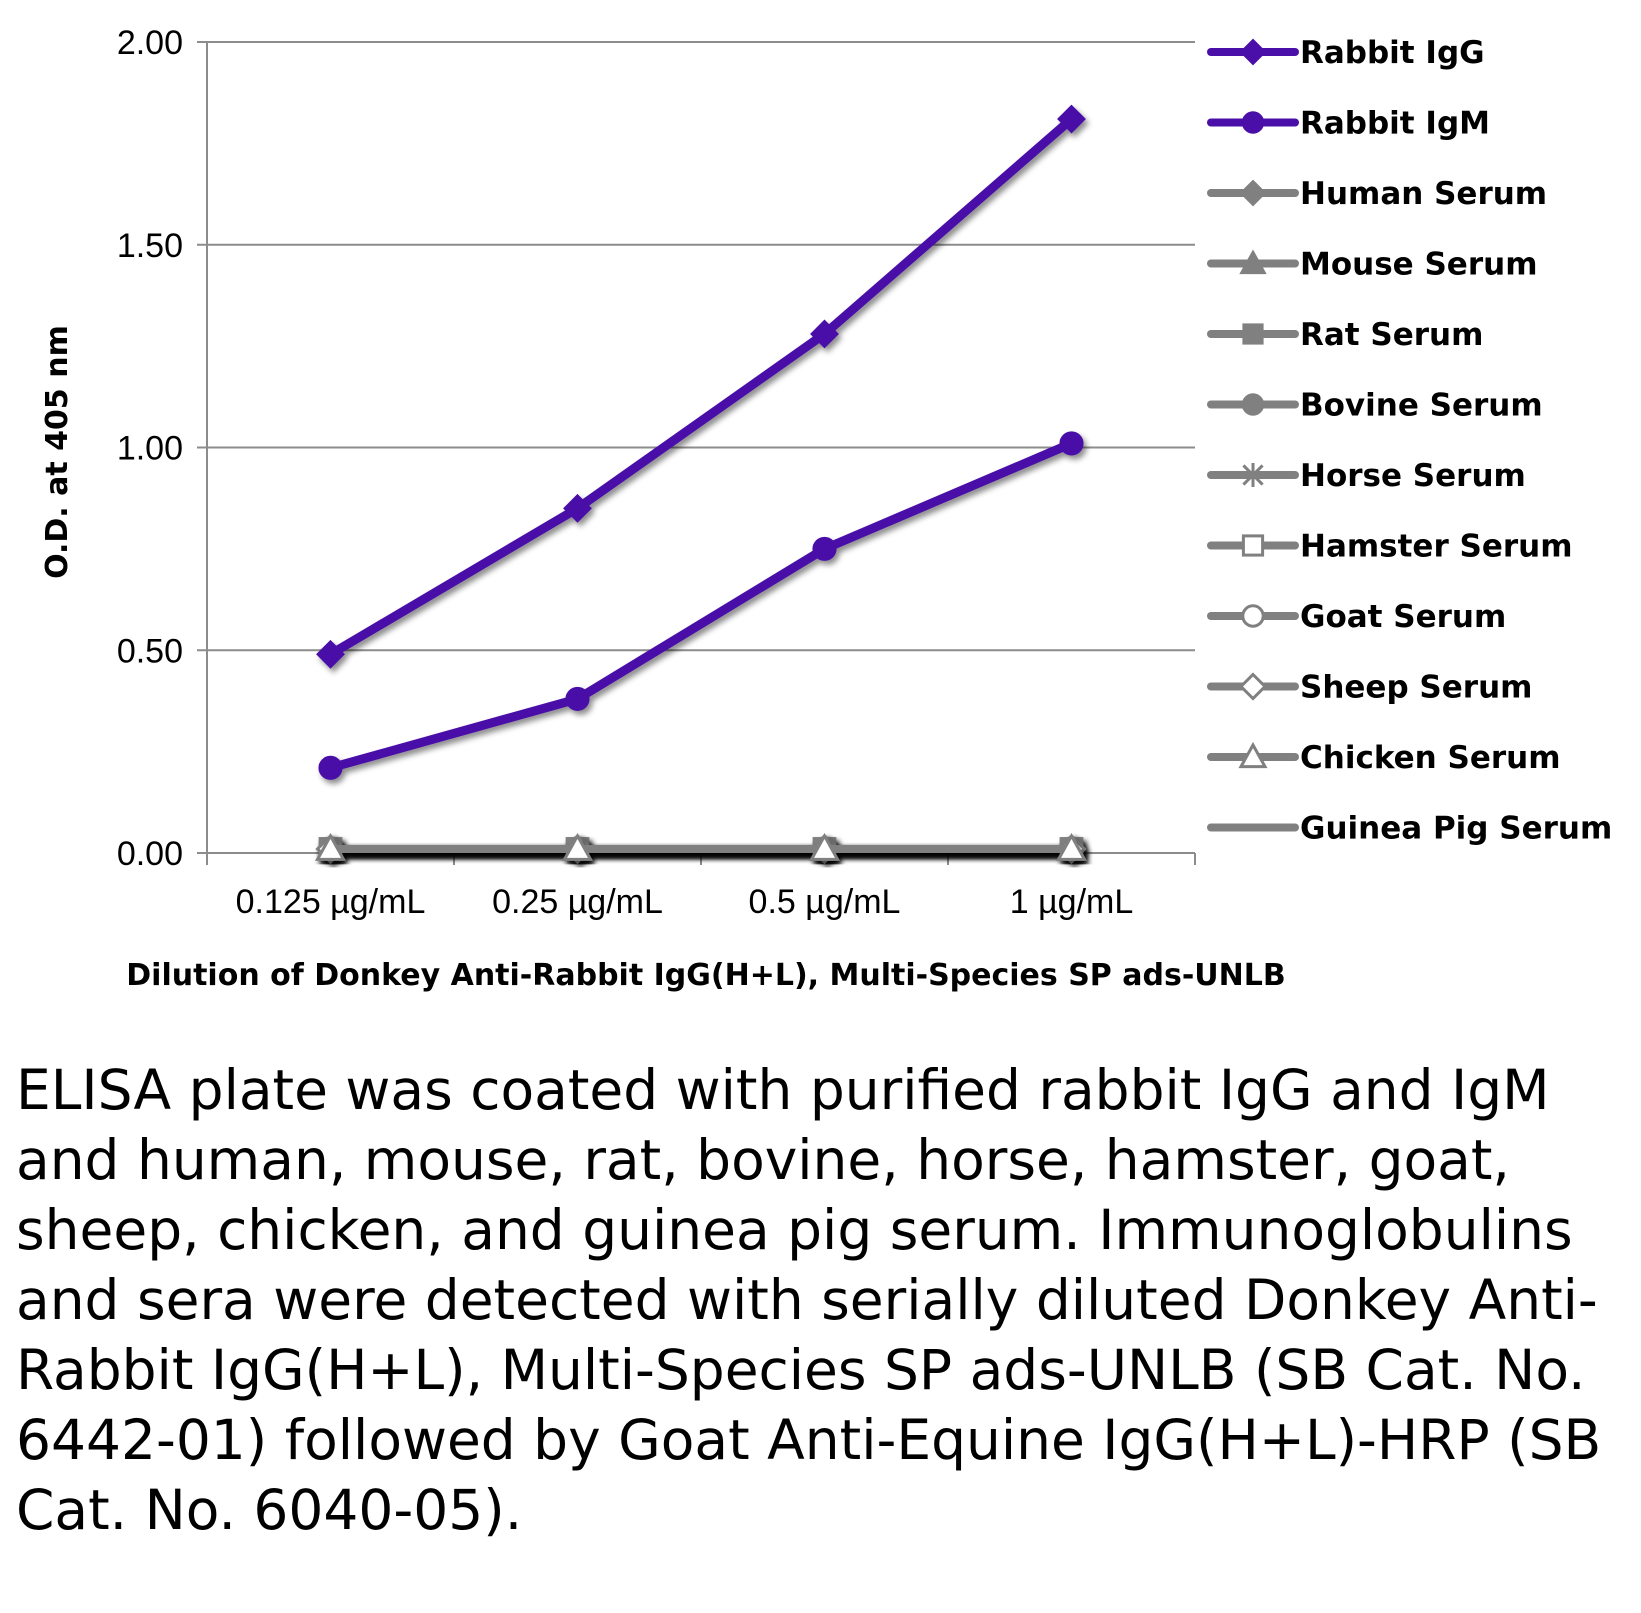 Image resolution: width=1641 pixels, height=1613 pixels. Describe the element at coordinates (1403, 617) in the screenshot. I see `legend-label: Goat Serum` at that location.